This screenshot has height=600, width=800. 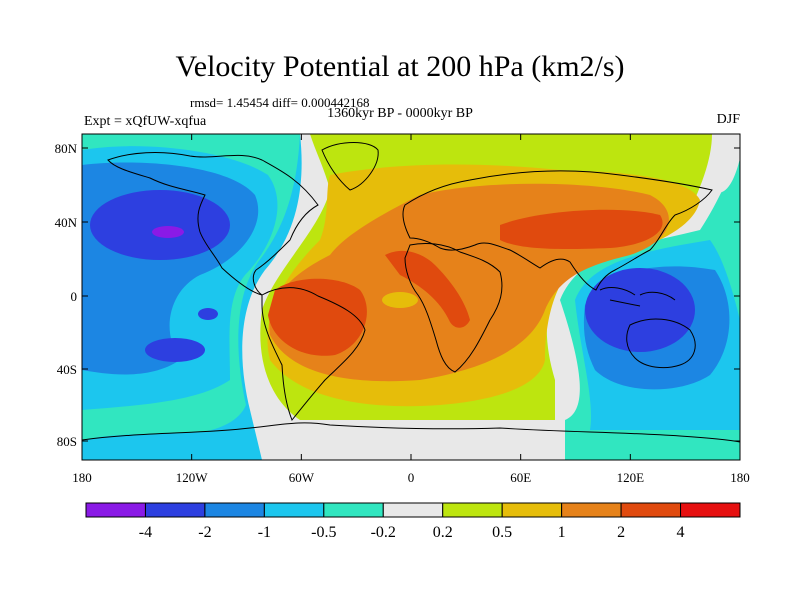 What do you see at coordinates (350, 166) in the screenshot?
I see `coast-greenland` at bounding box center [350, 166].